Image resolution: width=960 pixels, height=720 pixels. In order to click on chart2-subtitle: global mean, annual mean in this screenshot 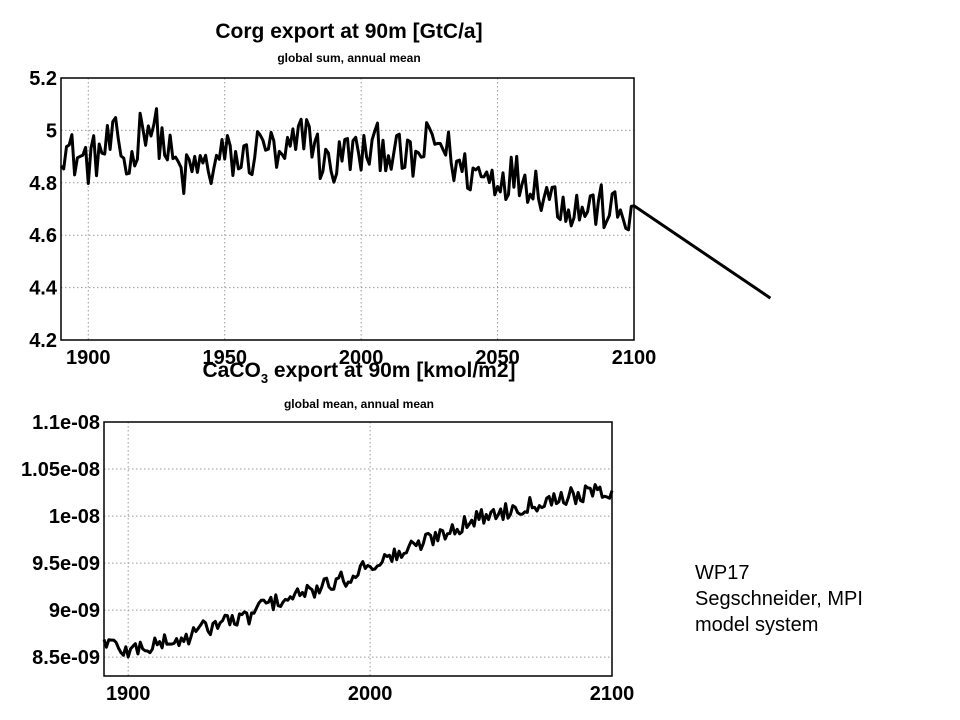, I will do `click(359, 404)`.